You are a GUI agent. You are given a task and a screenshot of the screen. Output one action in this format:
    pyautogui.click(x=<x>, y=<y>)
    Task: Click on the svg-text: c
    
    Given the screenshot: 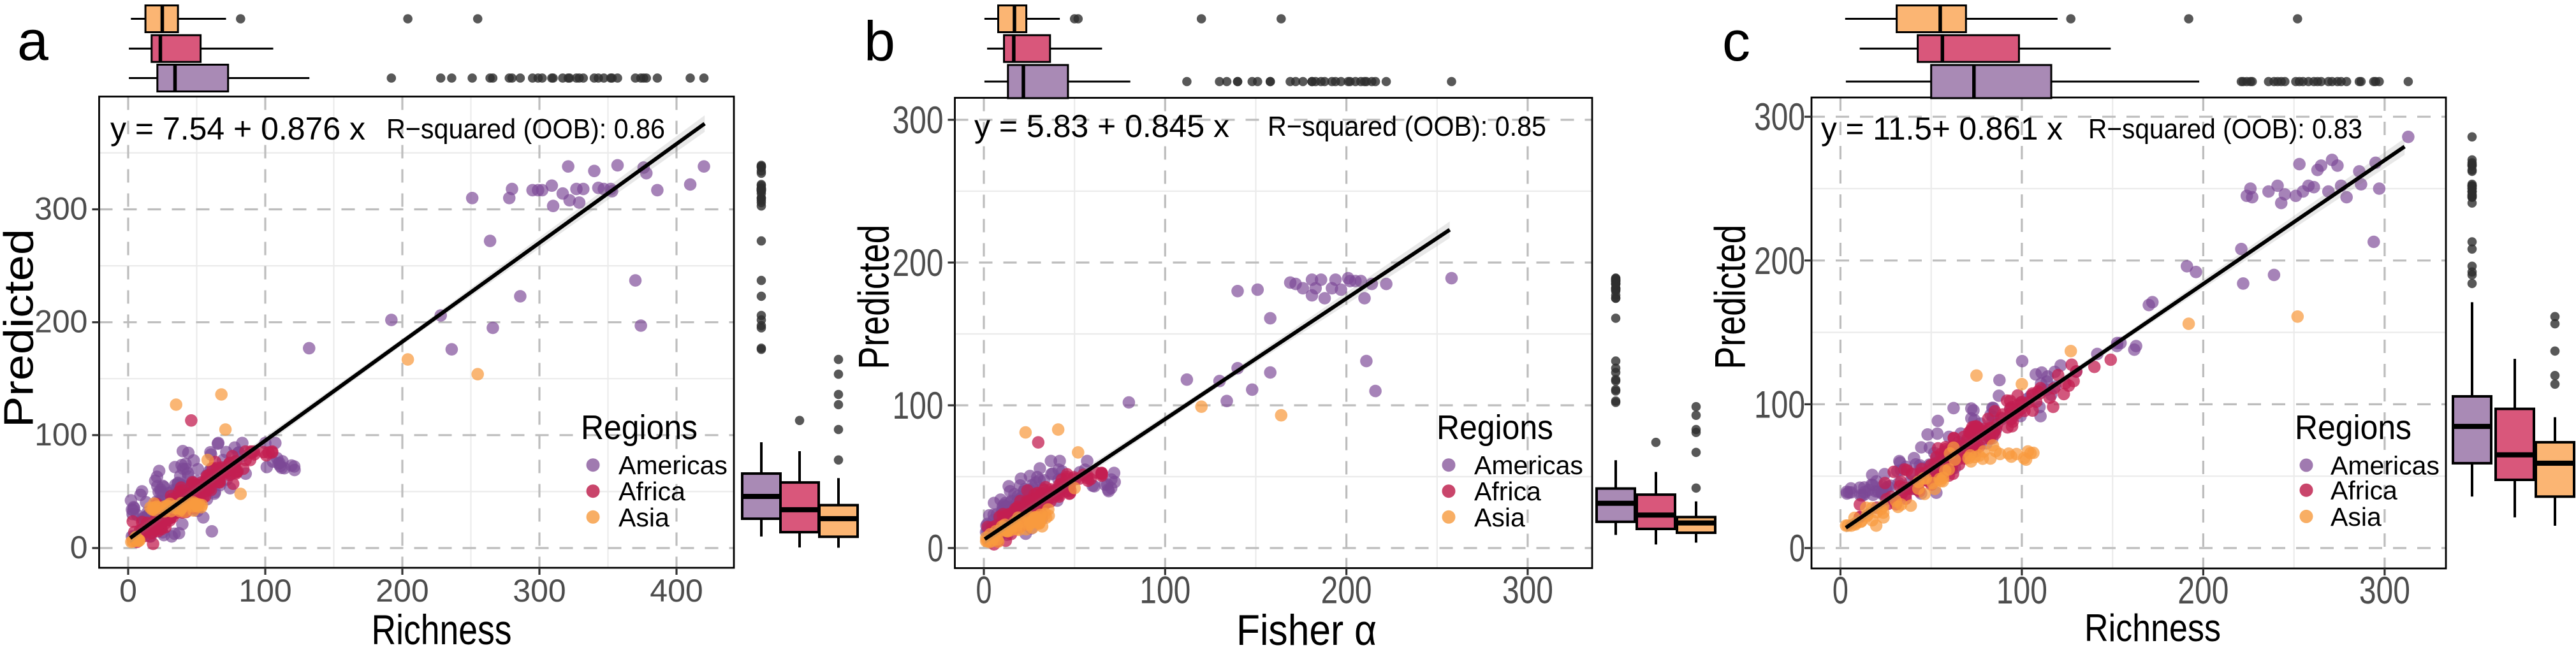 What is the action you would take?
    pyautogui.click(x=1736, y=41)
    